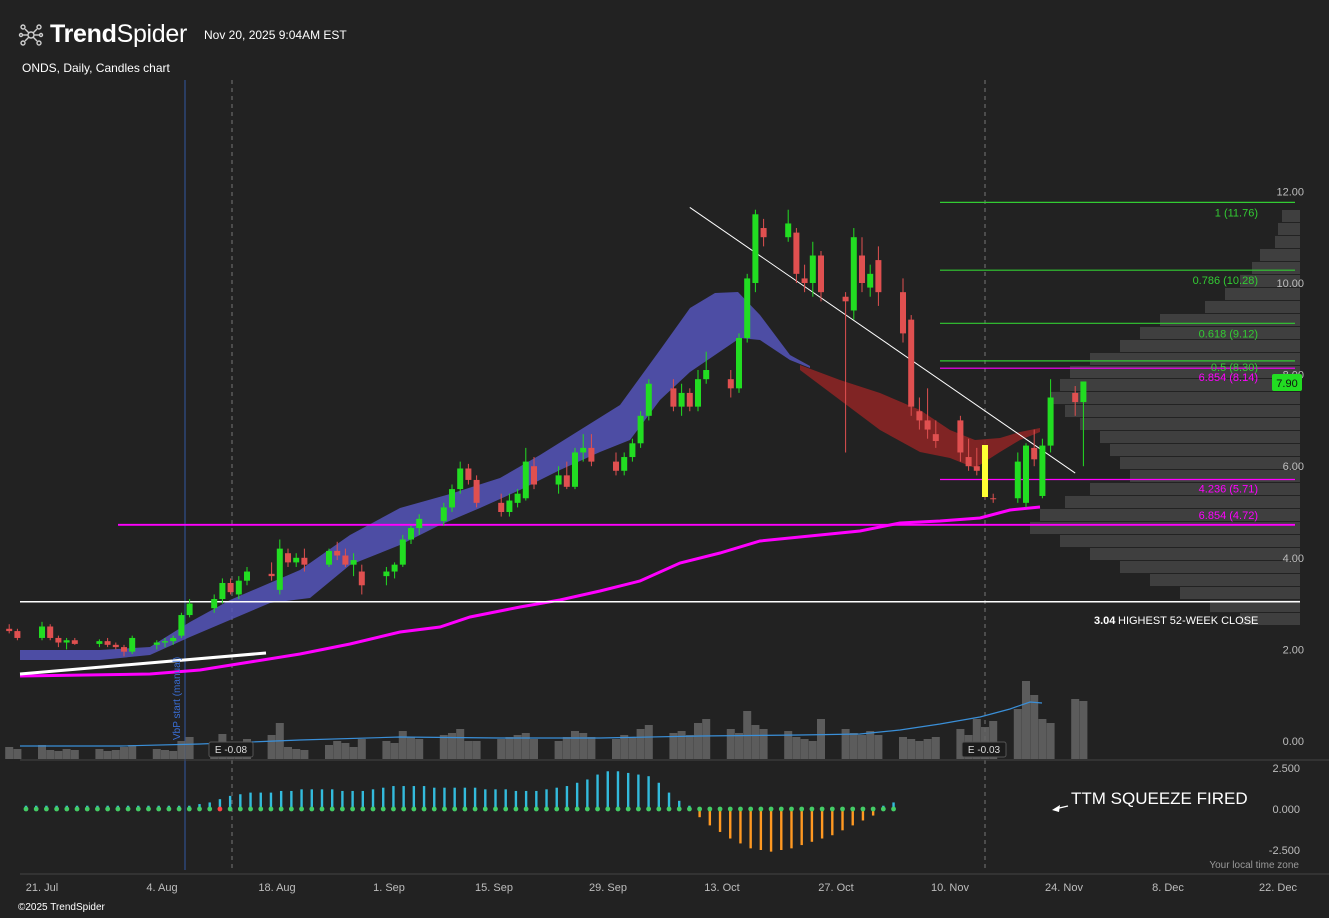 The height and width of the screenshot is (918, 1329). Describe the element at coordinates (231, 749) in the screenshot. I see `earnings-badge` at that location.